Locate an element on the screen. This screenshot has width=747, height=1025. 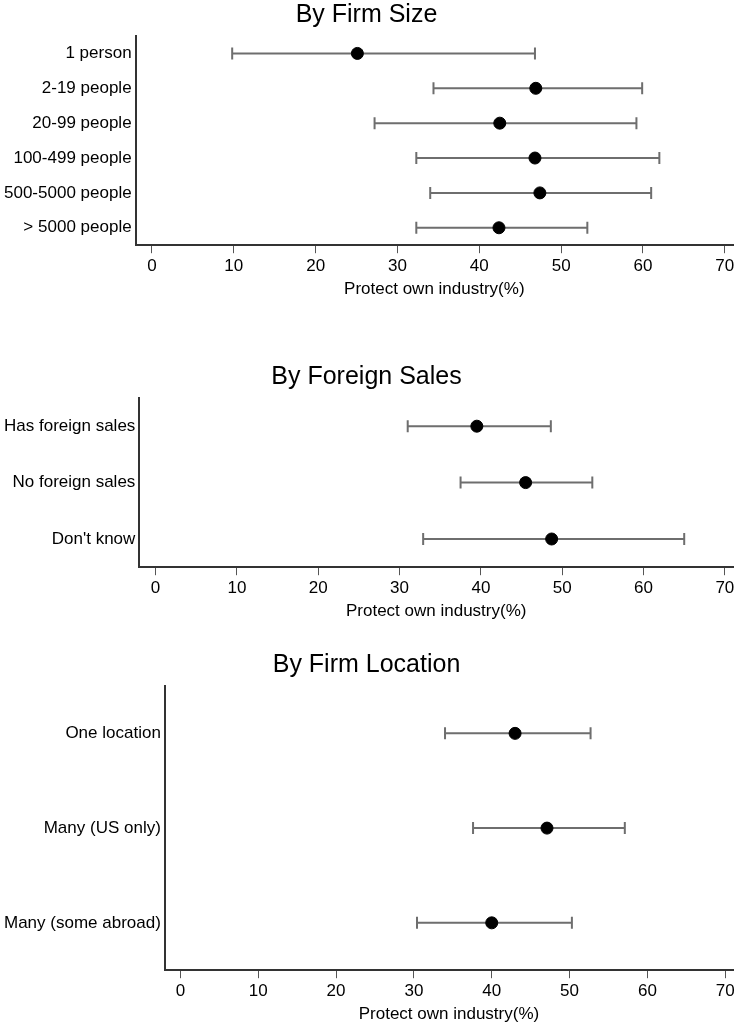
chart-title: By Firm Location is located at coordinates (366, 662).